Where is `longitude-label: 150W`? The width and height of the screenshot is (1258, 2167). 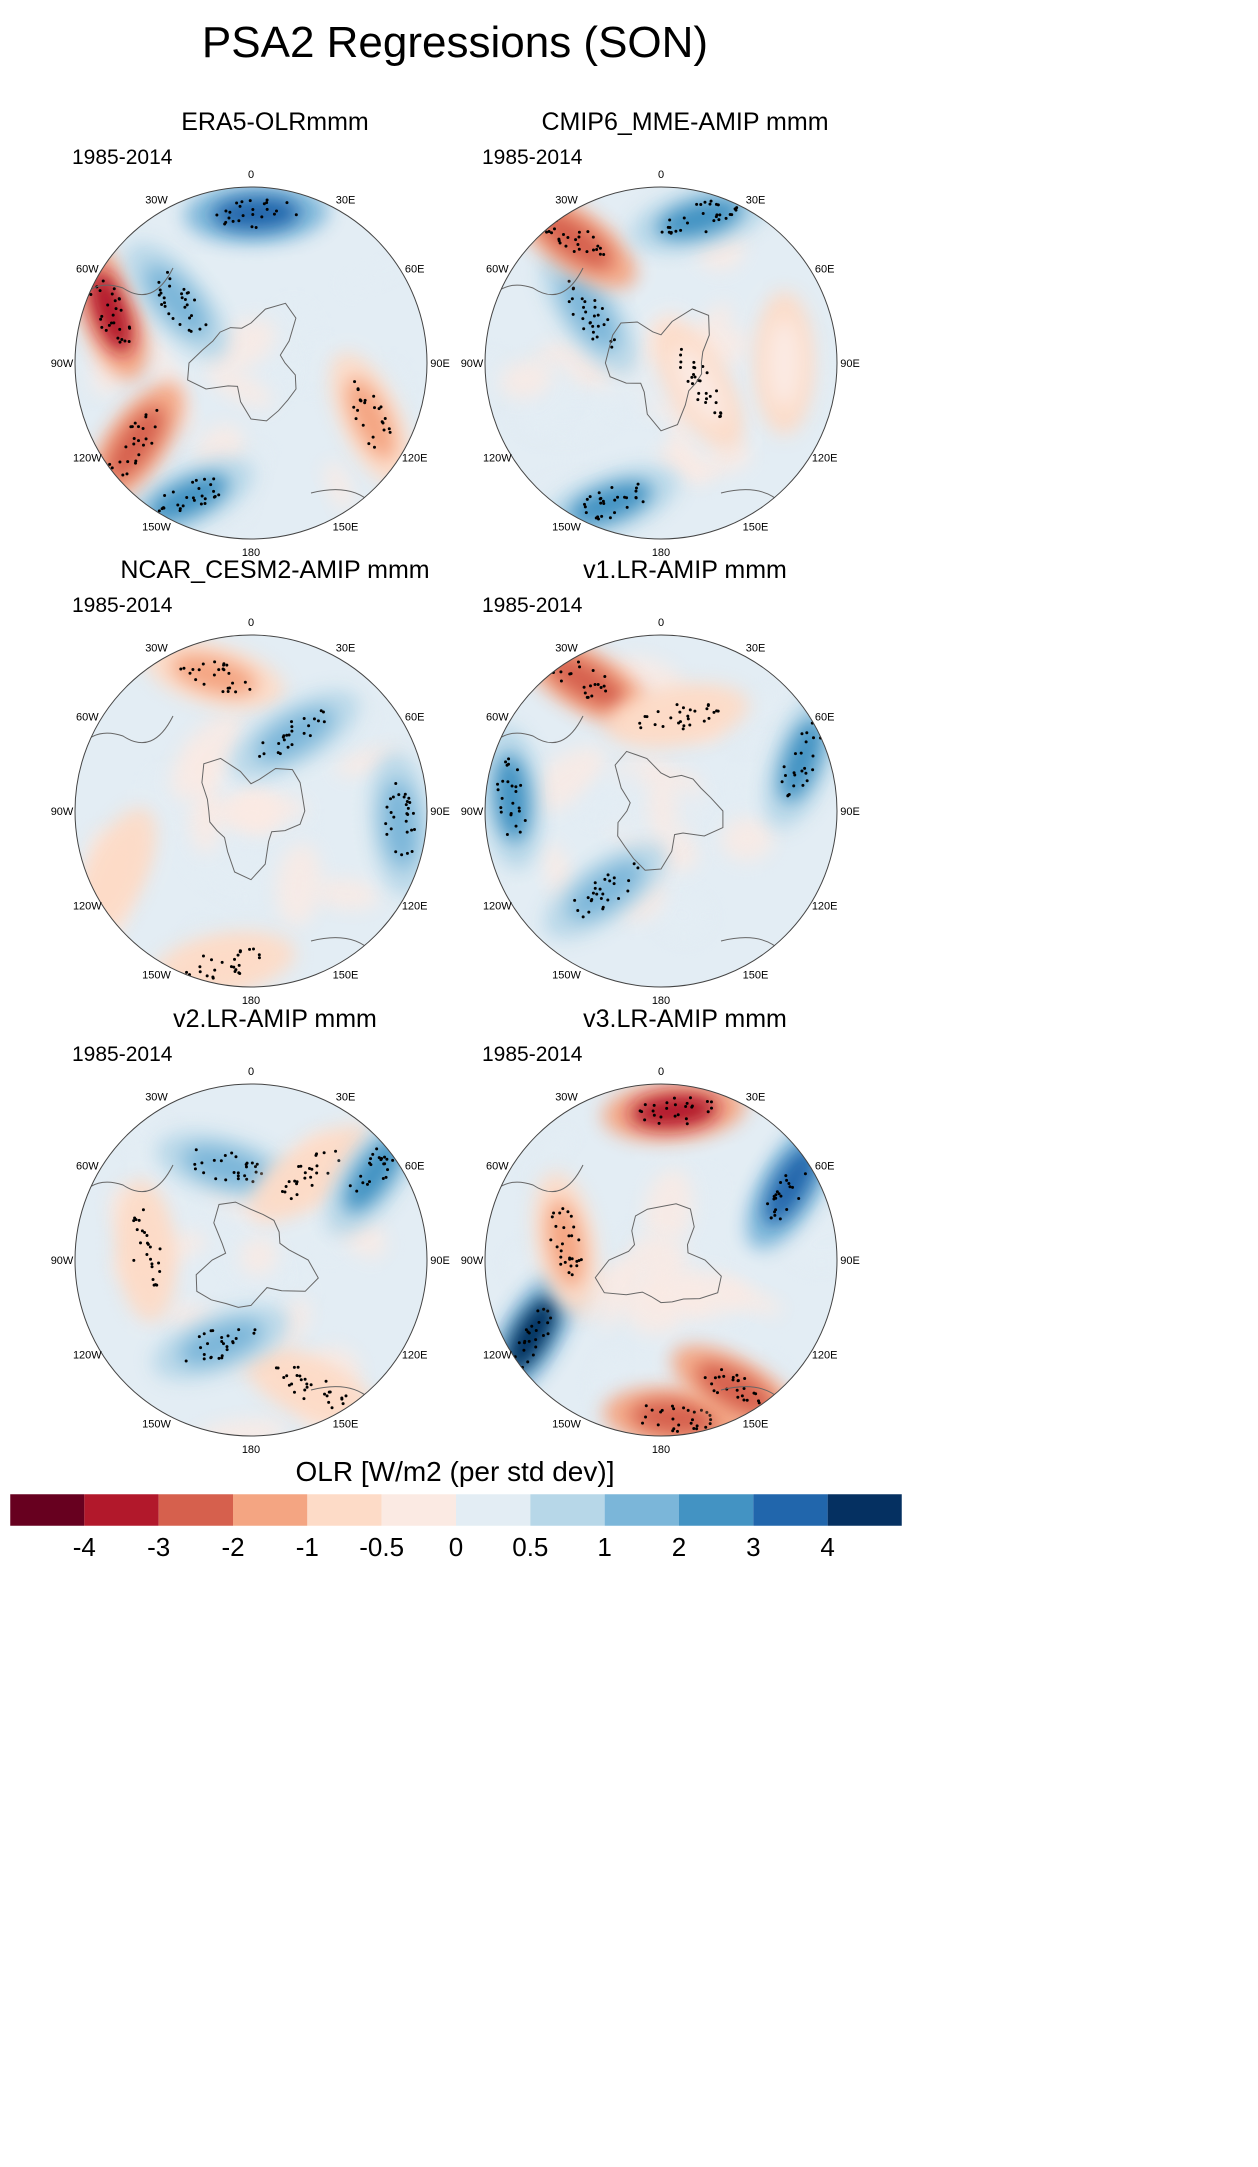
longitude-label: 150W is located at coordinates (566, 976).